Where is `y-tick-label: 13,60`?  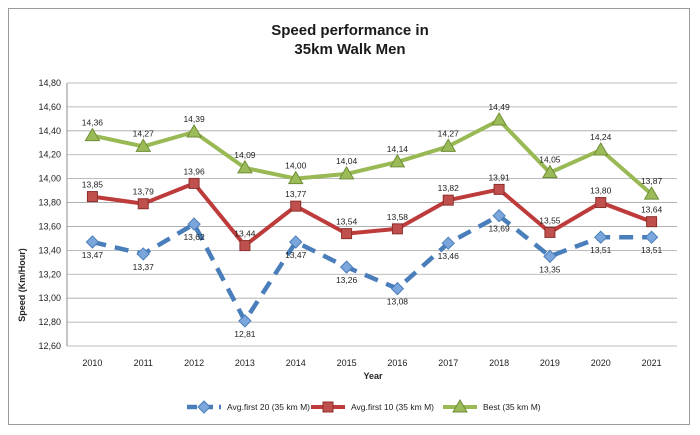 y-tick-label: 13,60 is located at coordinates (49, 226).